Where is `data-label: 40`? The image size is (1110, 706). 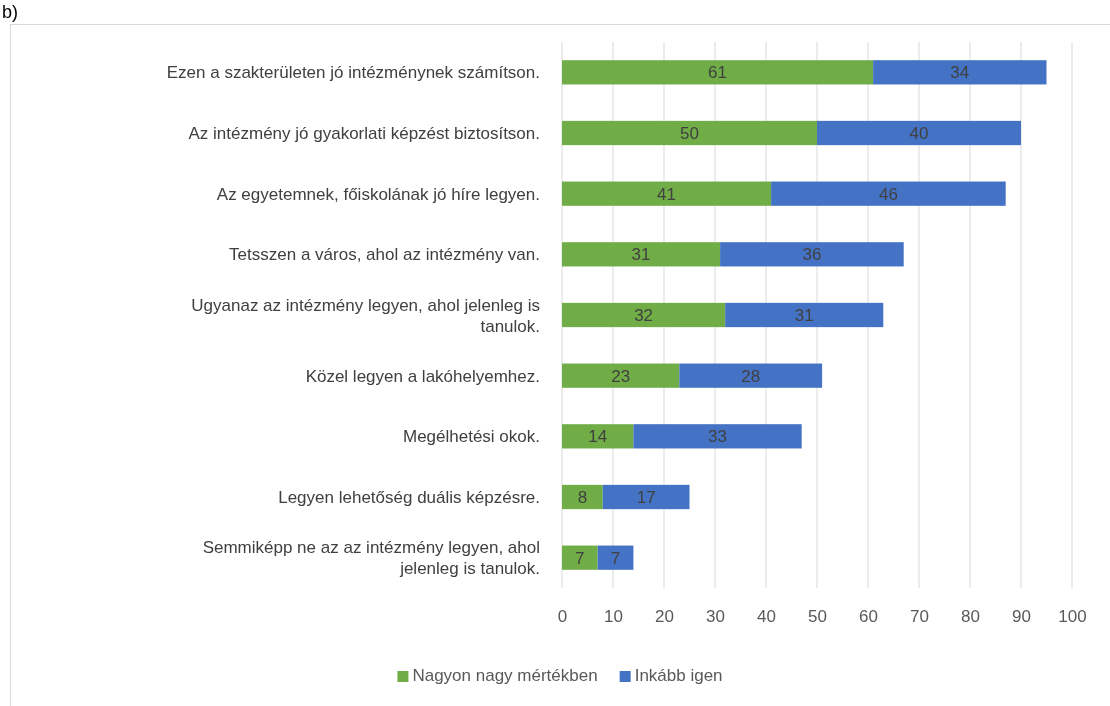 data-label: 40 is located at coordinates (919, 133).